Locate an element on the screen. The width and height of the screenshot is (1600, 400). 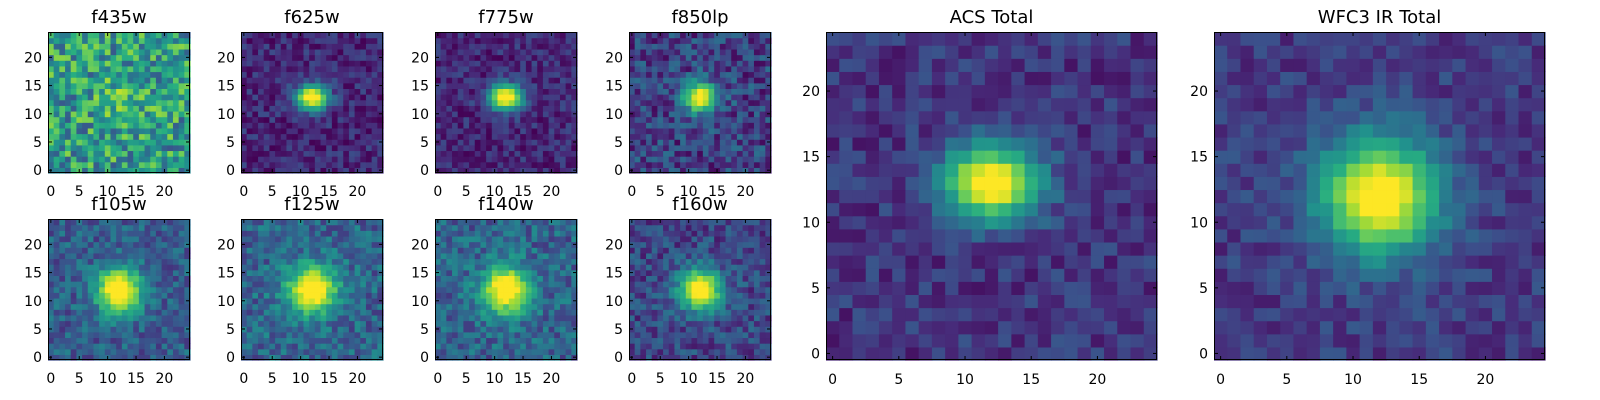
panel-f775w: f775w 0 5 10 15 20 0 5 10 15 20 is located at coordinates (494, 104).